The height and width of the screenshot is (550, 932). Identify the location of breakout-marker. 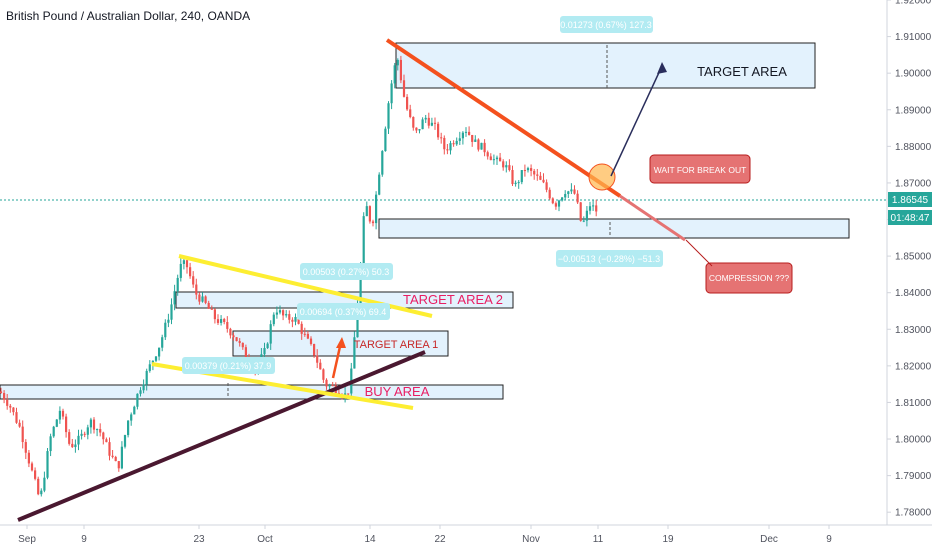
(602, 177).